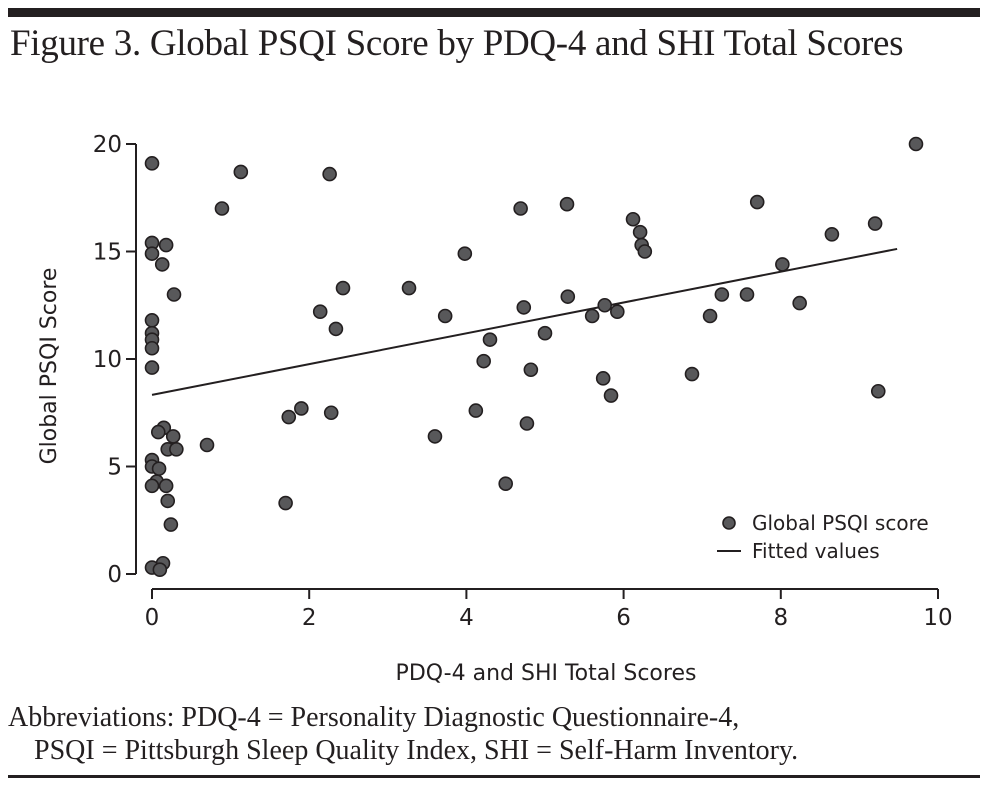  I want to click on x-tick-label: 8, so click(780, 618).